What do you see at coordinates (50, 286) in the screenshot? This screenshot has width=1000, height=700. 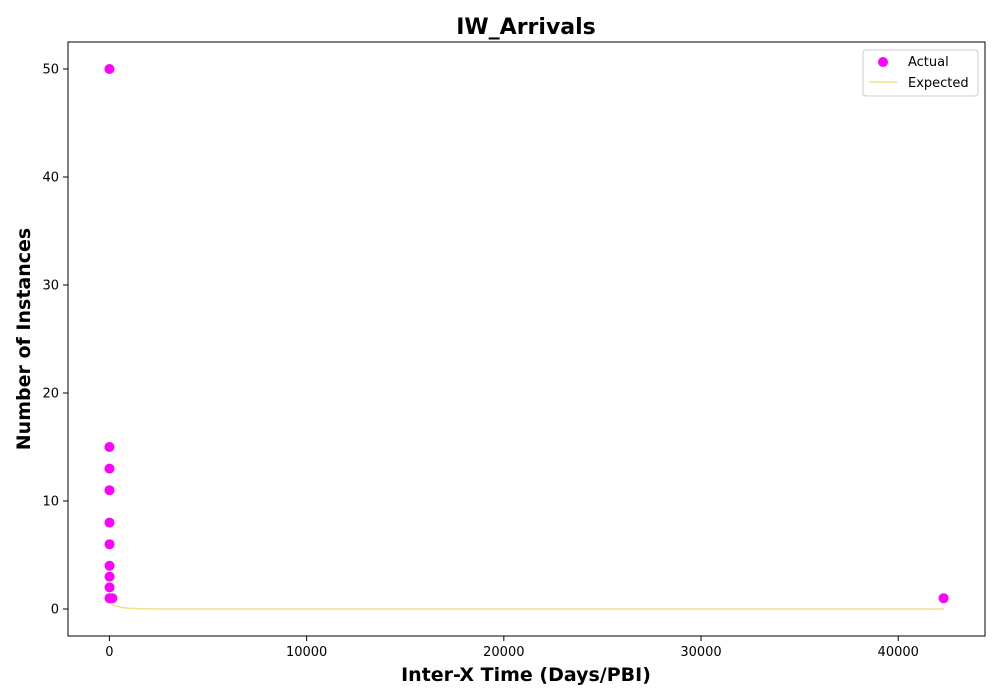 I see `y-tick-label: 30` at bounding box center [50, 286].